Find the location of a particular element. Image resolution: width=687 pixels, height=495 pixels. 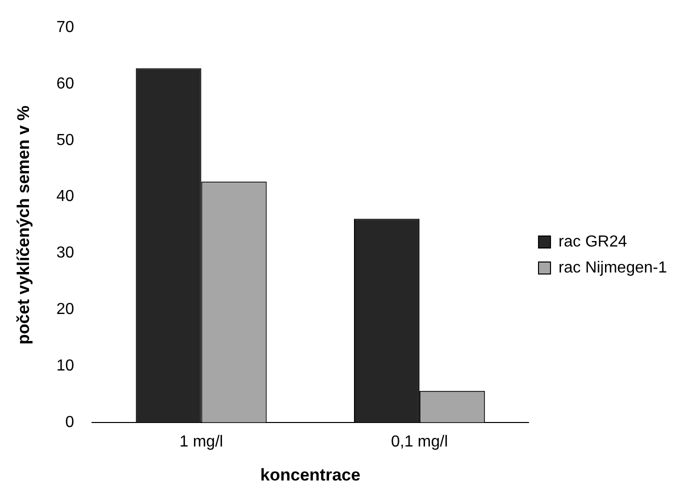

y-tick-label: 40 is located at coordinates (65, 197).